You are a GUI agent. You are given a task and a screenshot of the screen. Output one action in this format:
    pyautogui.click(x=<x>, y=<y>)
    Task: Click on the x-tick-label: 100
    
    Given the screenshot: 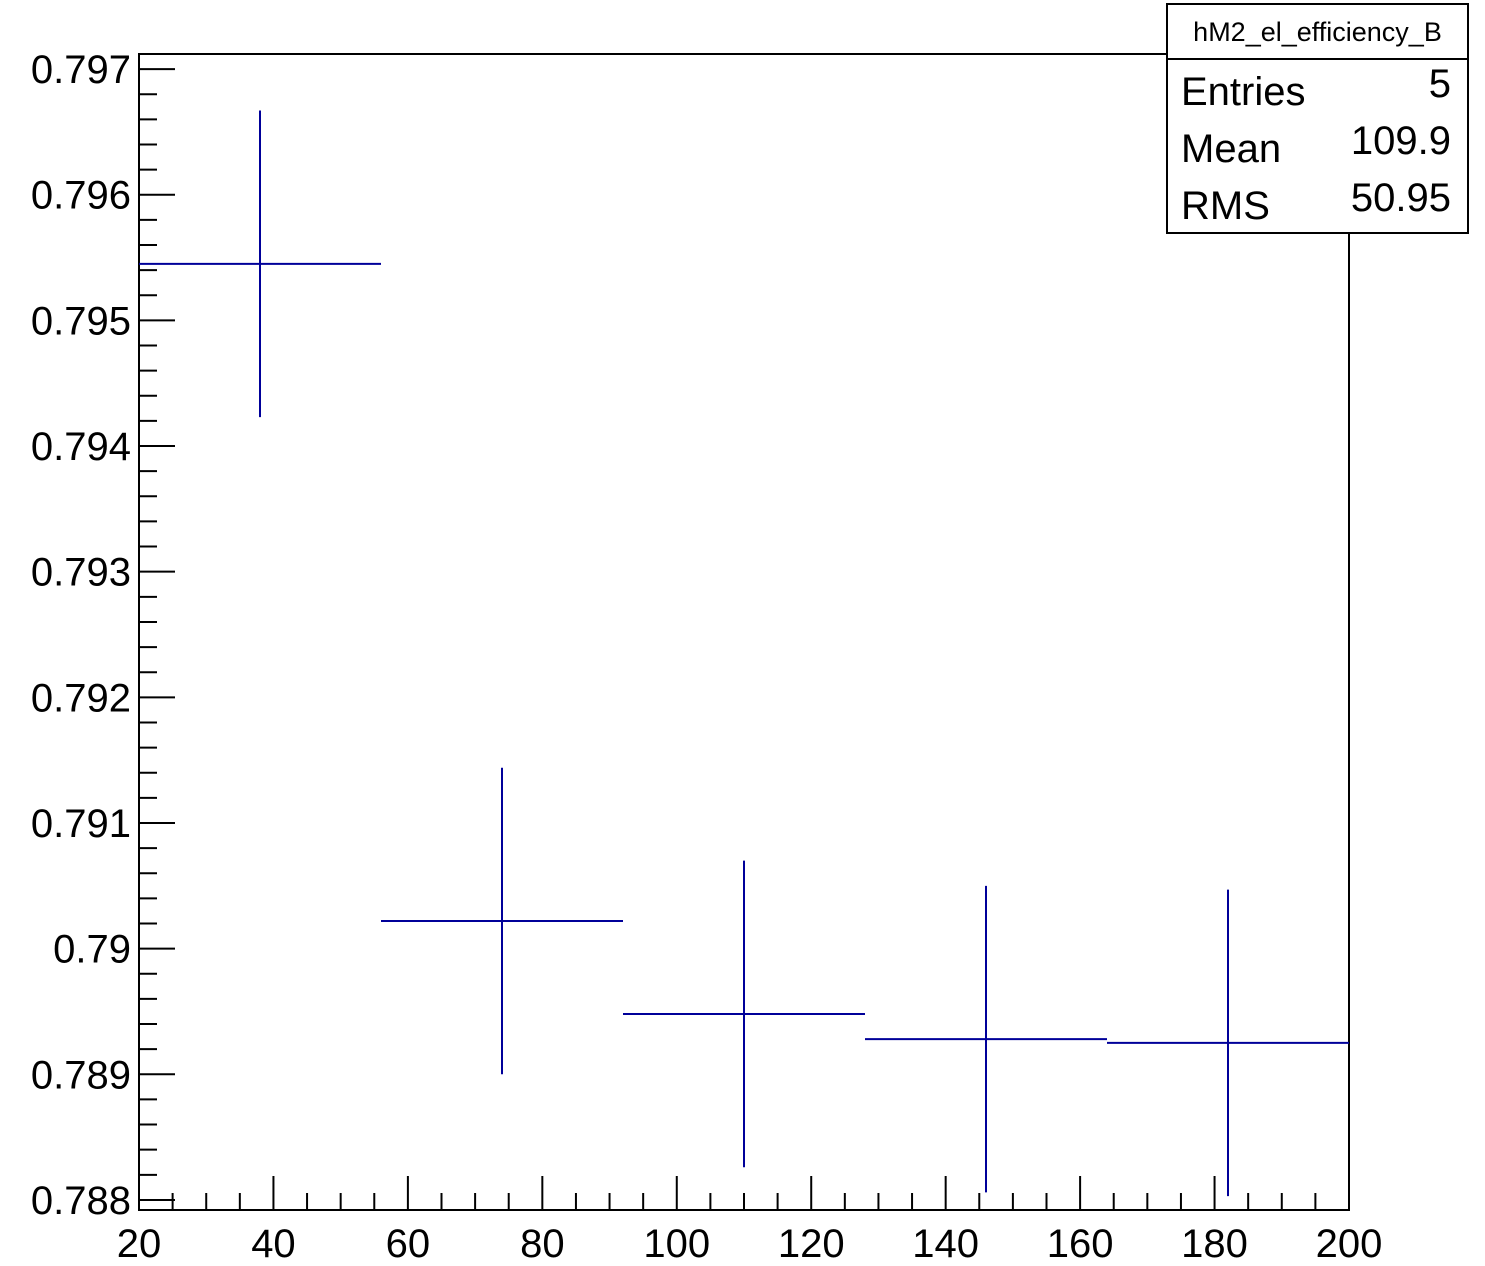 What is the action you would take?
    pyautogui.click(x=676, y=1244)
    